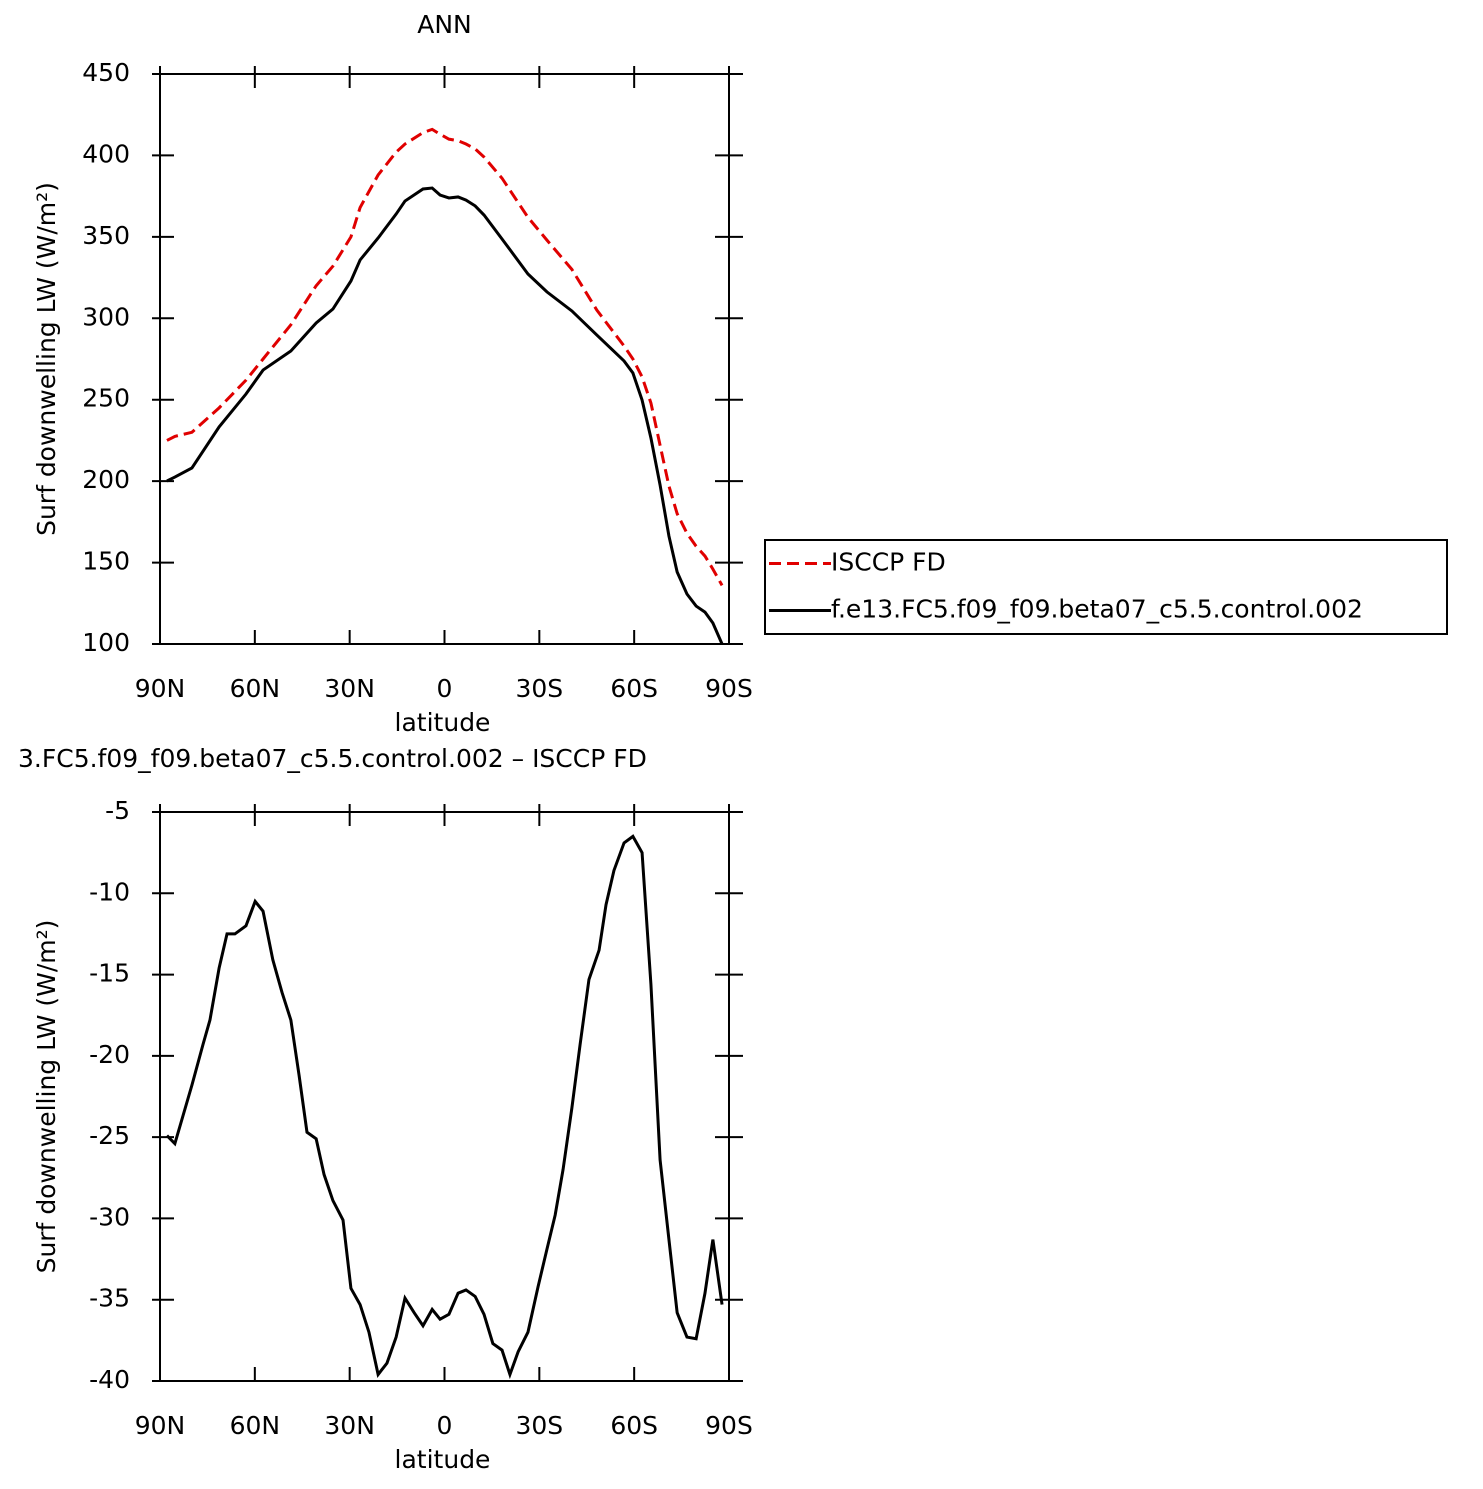 Image resolution: width=1483 pixels, height=1489 pixels. I want to click on legend-box, so click(1106, 587).